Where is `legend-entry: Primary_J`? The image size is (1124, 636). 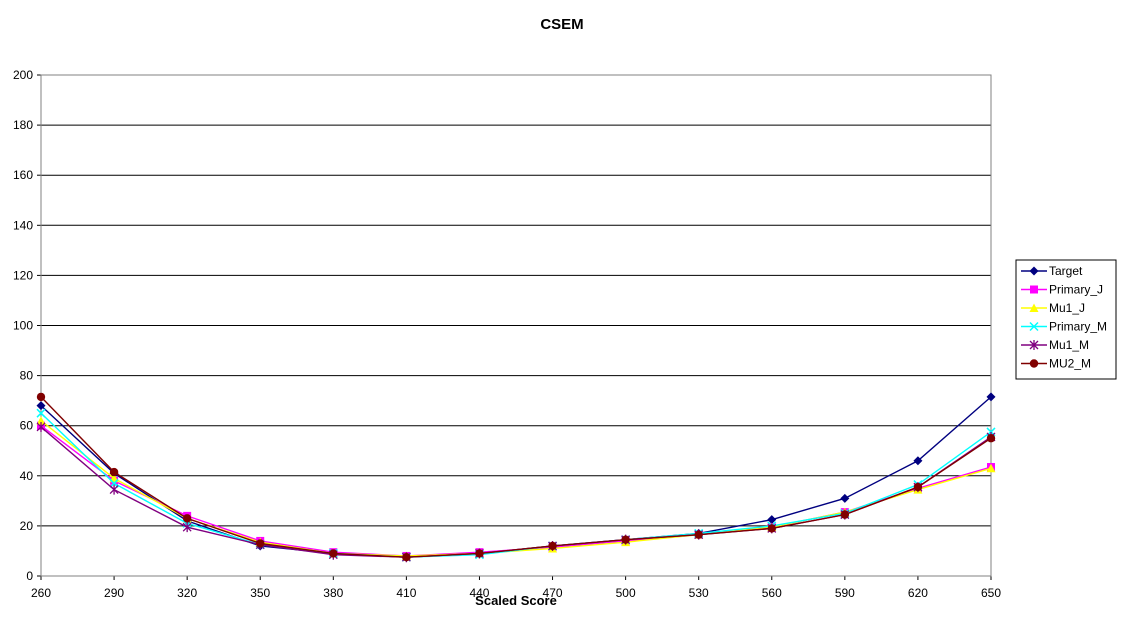
legend-entry: Primary_J is located at coordinates (1062, 290).